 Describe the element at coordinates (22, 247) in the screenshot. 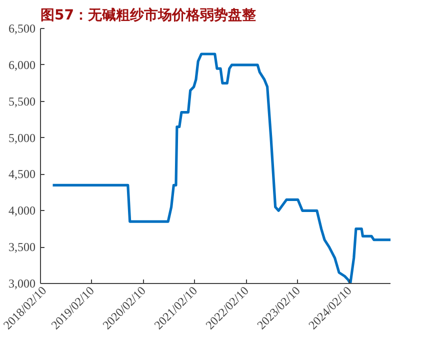

I see `y-tick-label: 3,500` at that location.